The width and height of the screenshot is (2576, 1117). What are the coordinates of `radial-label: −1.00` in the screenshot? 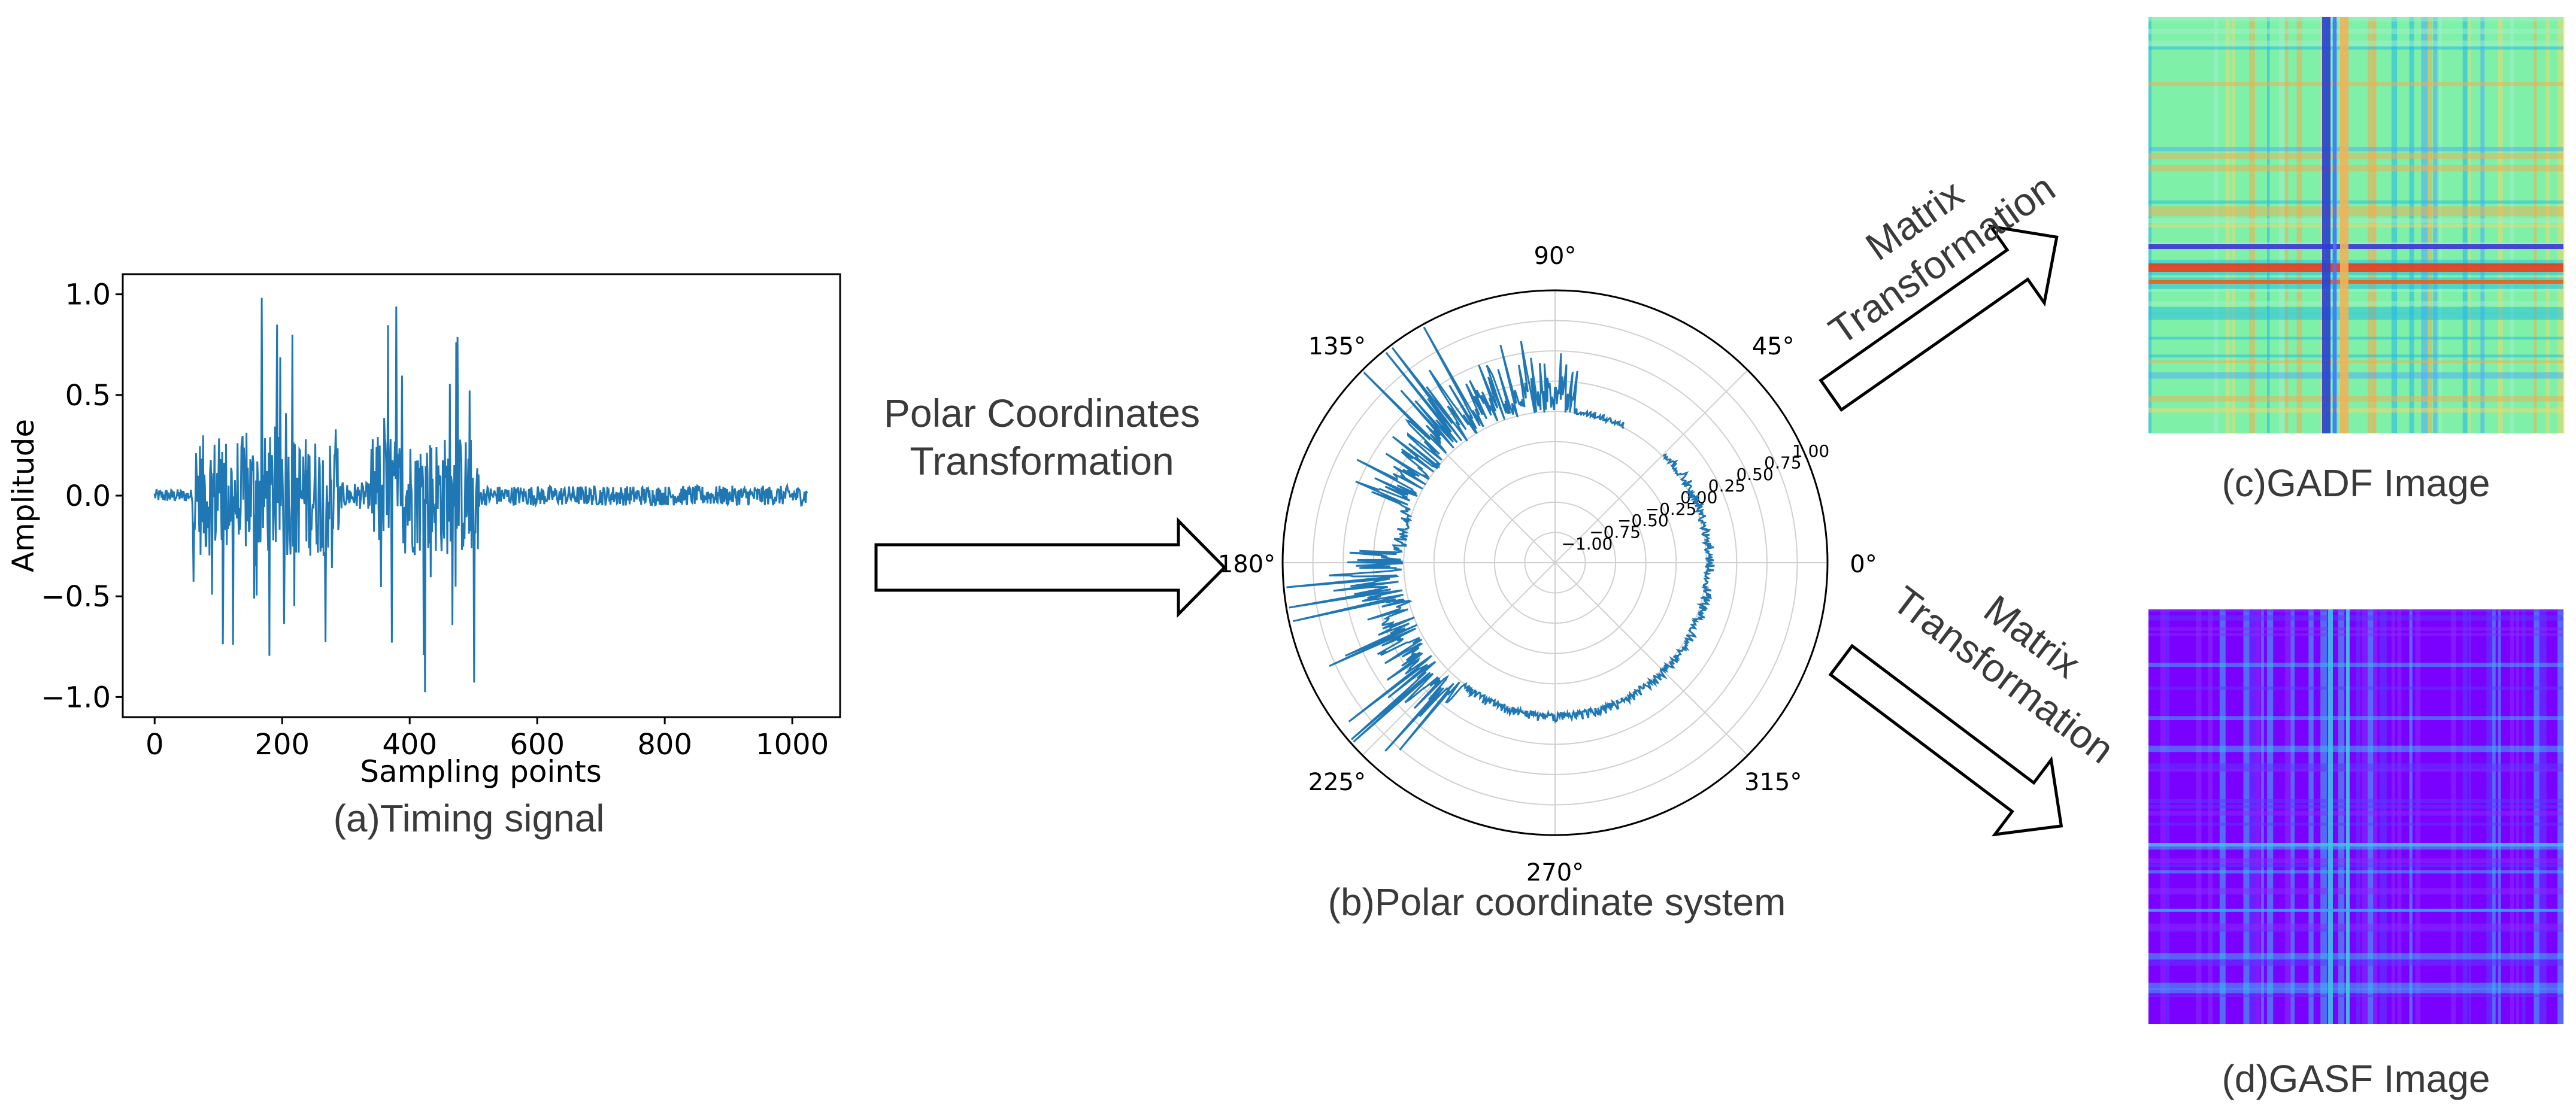 It's located at (1587, 544).